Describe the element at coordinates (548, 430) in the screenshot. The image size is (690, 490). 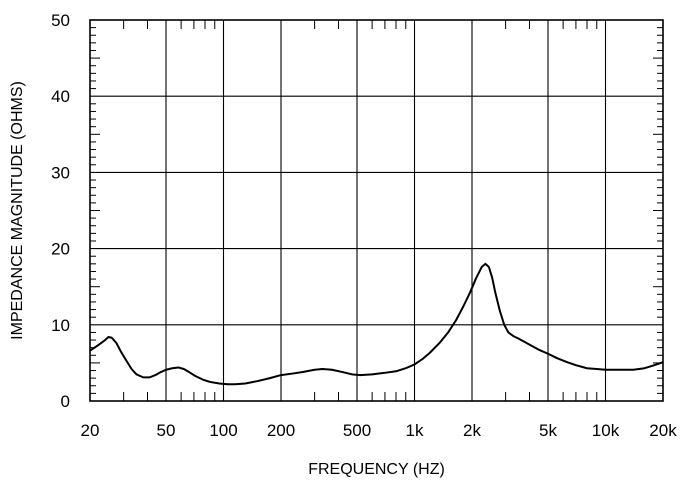
I see `x-tick-label: 5k` at that location.